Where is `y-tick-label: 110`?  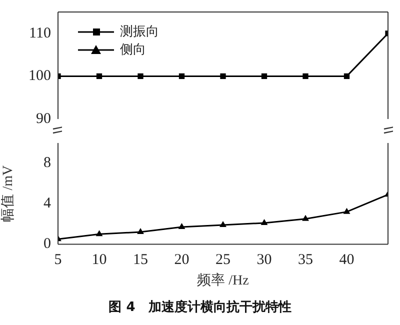
y-tick-label: 110 is located at coordinates (40, 33).